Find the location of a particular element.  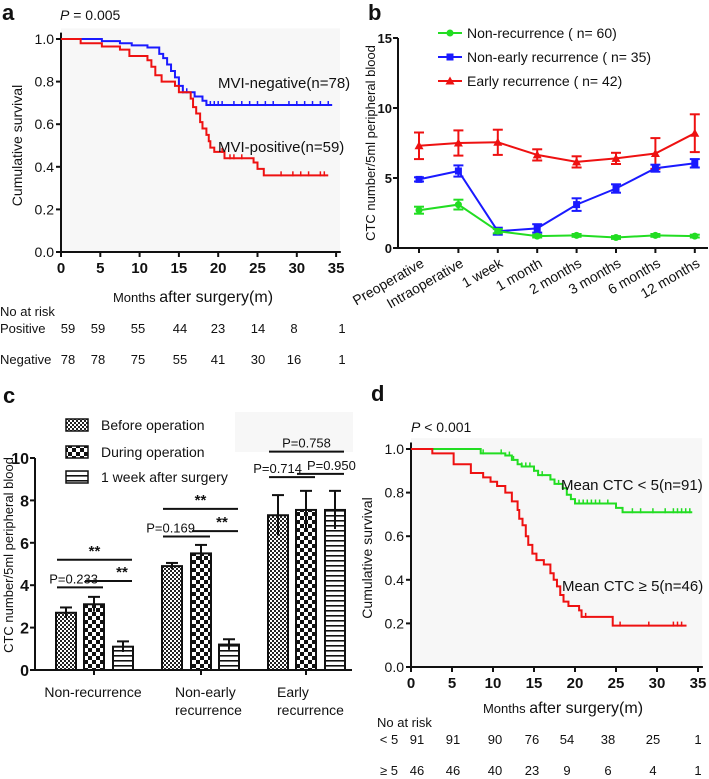

x-axis-label: Months after surgery(m) is located at coordinates (563, 708).